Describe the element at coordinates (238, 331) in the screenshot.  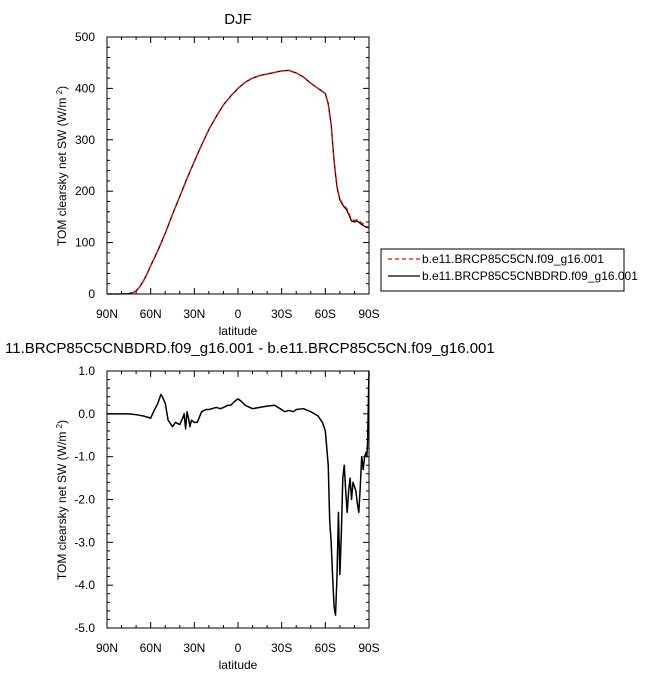
I see `top-x-axis-label: latitude` at that location.